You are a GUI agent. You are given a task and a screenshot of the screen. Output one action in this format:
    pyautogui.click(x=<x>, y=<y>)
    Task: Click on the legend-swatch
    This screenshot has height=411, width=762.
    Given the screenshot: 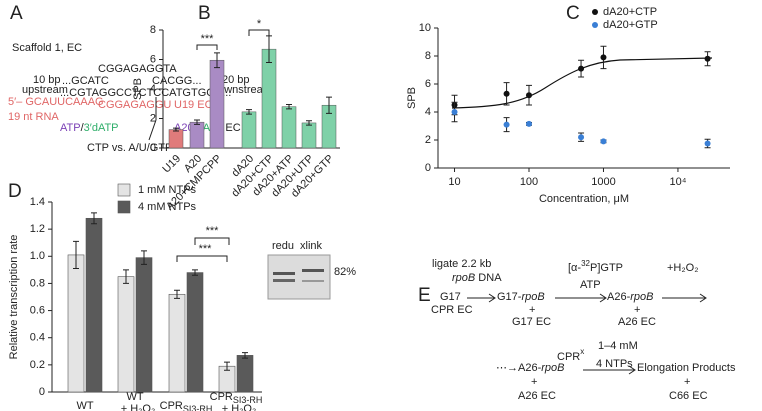 What is the action you would take?
    pyautogui.click(x=124, y=190)
    